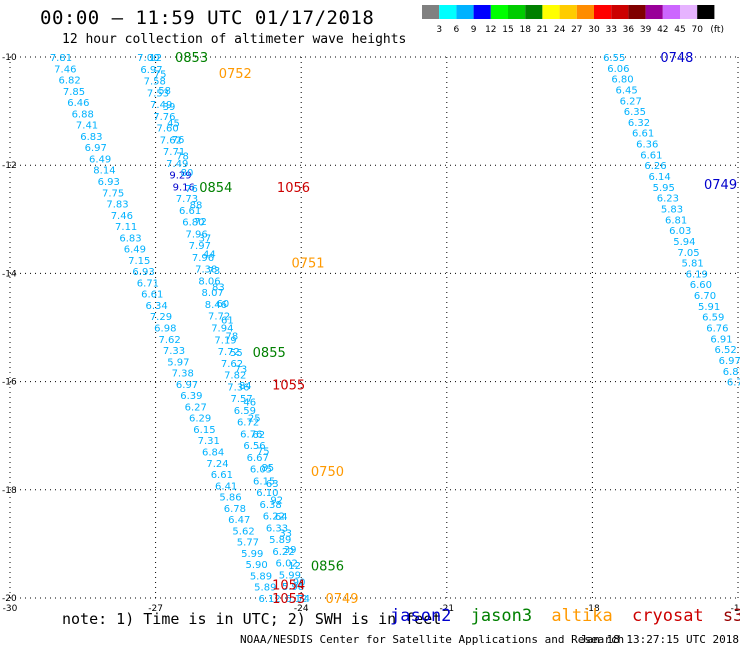 The width and height of the screenshot is (740, 650). What do you see at coordinates (226, 486) in the screenshot?
I see `data-point-label: 6.41` at bounding box center [226, 486].